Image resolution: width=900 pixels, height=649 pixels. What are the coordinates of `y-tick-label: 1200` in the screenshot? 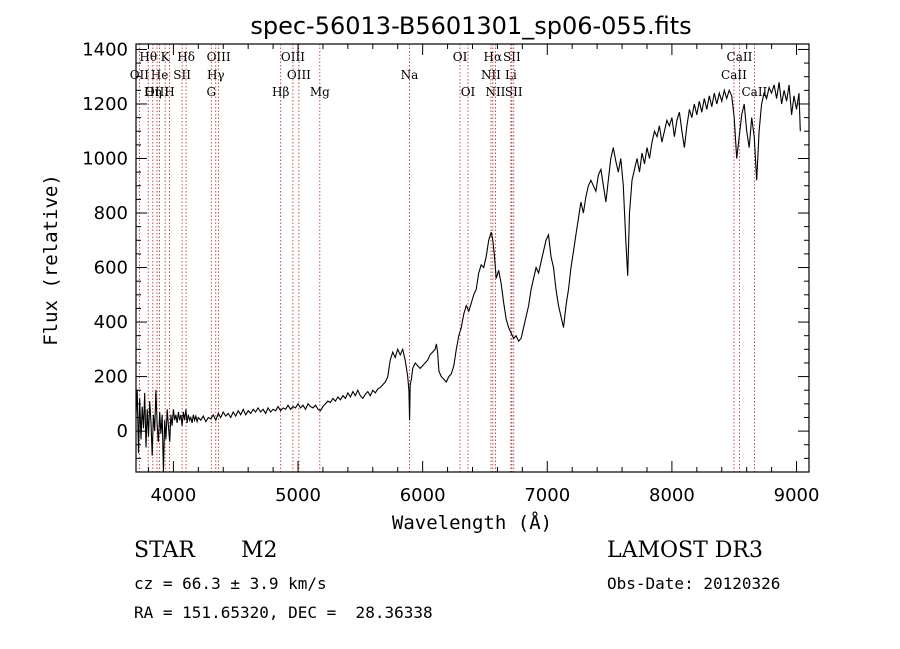 It's located at (105, 104).